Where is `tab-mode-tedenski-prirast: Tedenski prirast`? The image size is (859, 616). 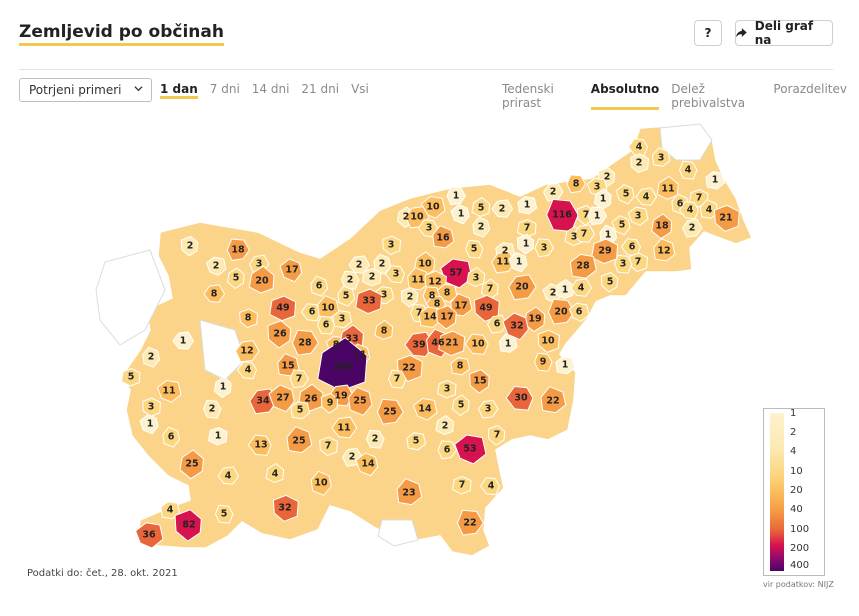 tab-mode-tedenski-prirast: Tedenski prirast is located at coordinates (528, 96).